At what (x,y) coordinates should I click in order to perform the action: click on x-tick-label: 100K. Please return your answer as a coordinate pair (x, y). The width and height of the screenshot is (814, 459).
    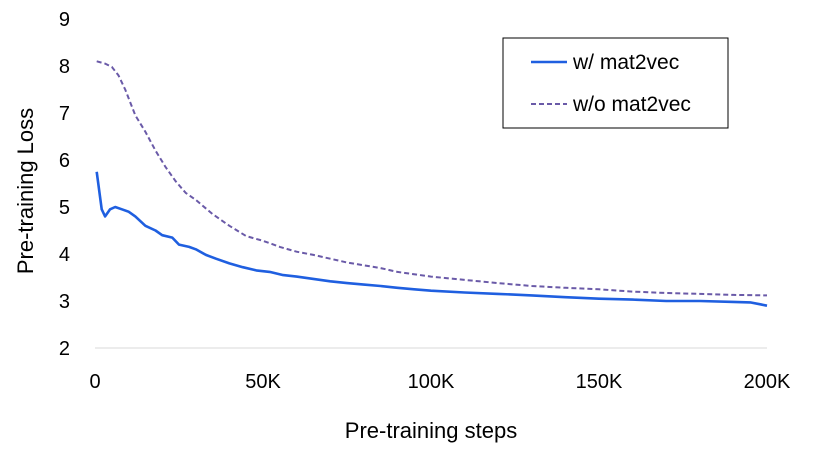
    Looking at the image, I should click on (431, 382).